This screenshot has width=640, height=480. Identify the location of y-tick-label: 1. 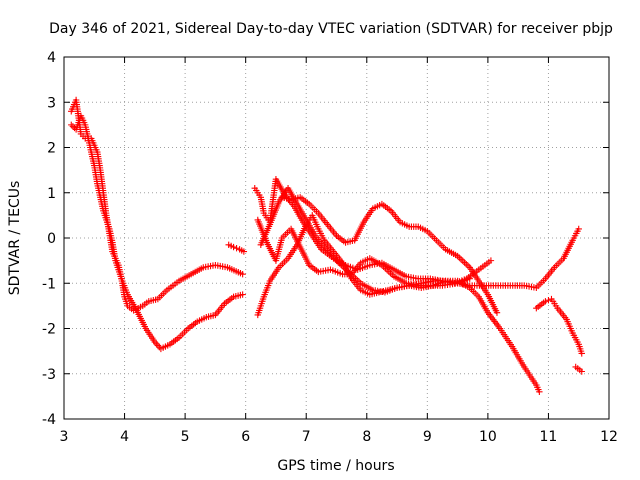
(51, 194).